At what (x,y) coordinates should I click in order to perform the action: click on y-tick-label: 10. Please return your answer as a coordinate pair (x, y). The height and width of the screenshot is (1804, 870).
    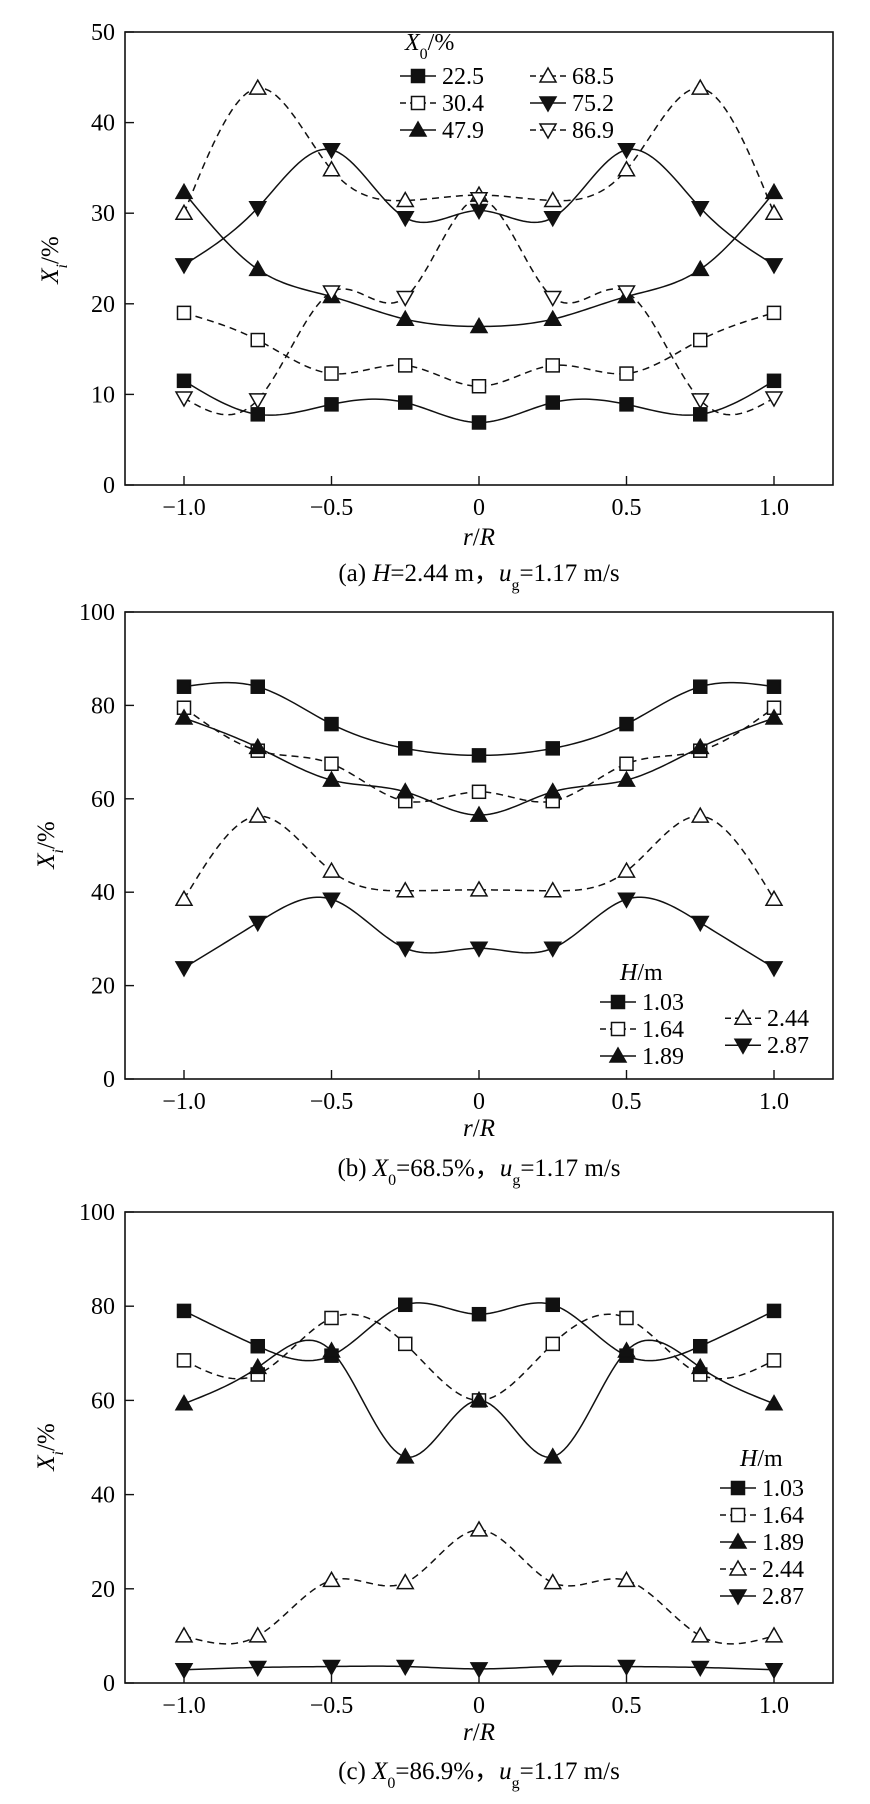
    Looking at the image, I should click on (103, 395).